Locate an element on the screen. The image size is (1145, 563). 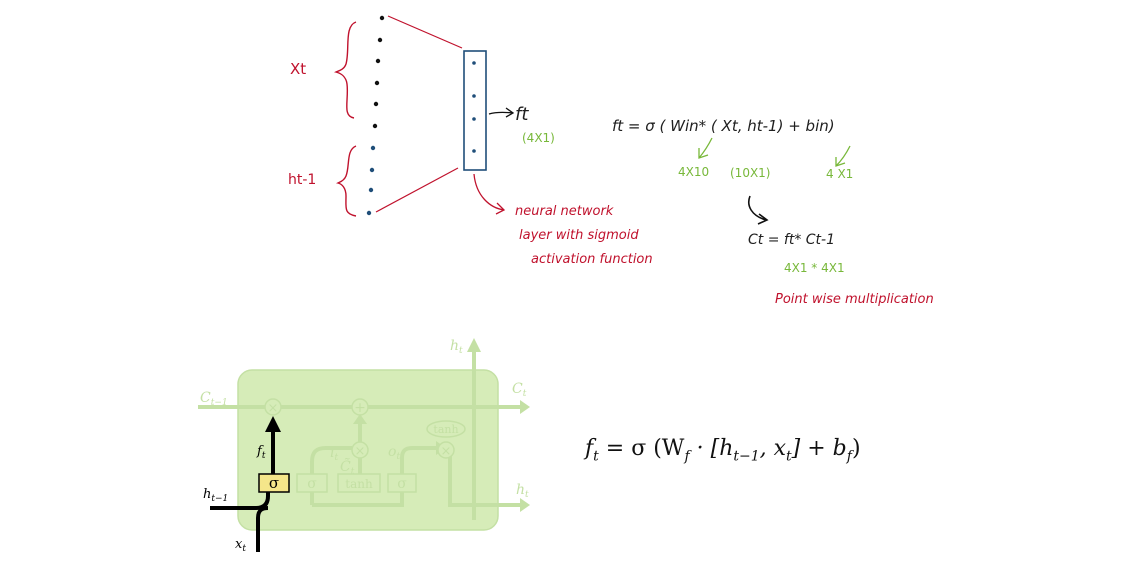
output-label-ft: ft is located at coordinates (522, 114).